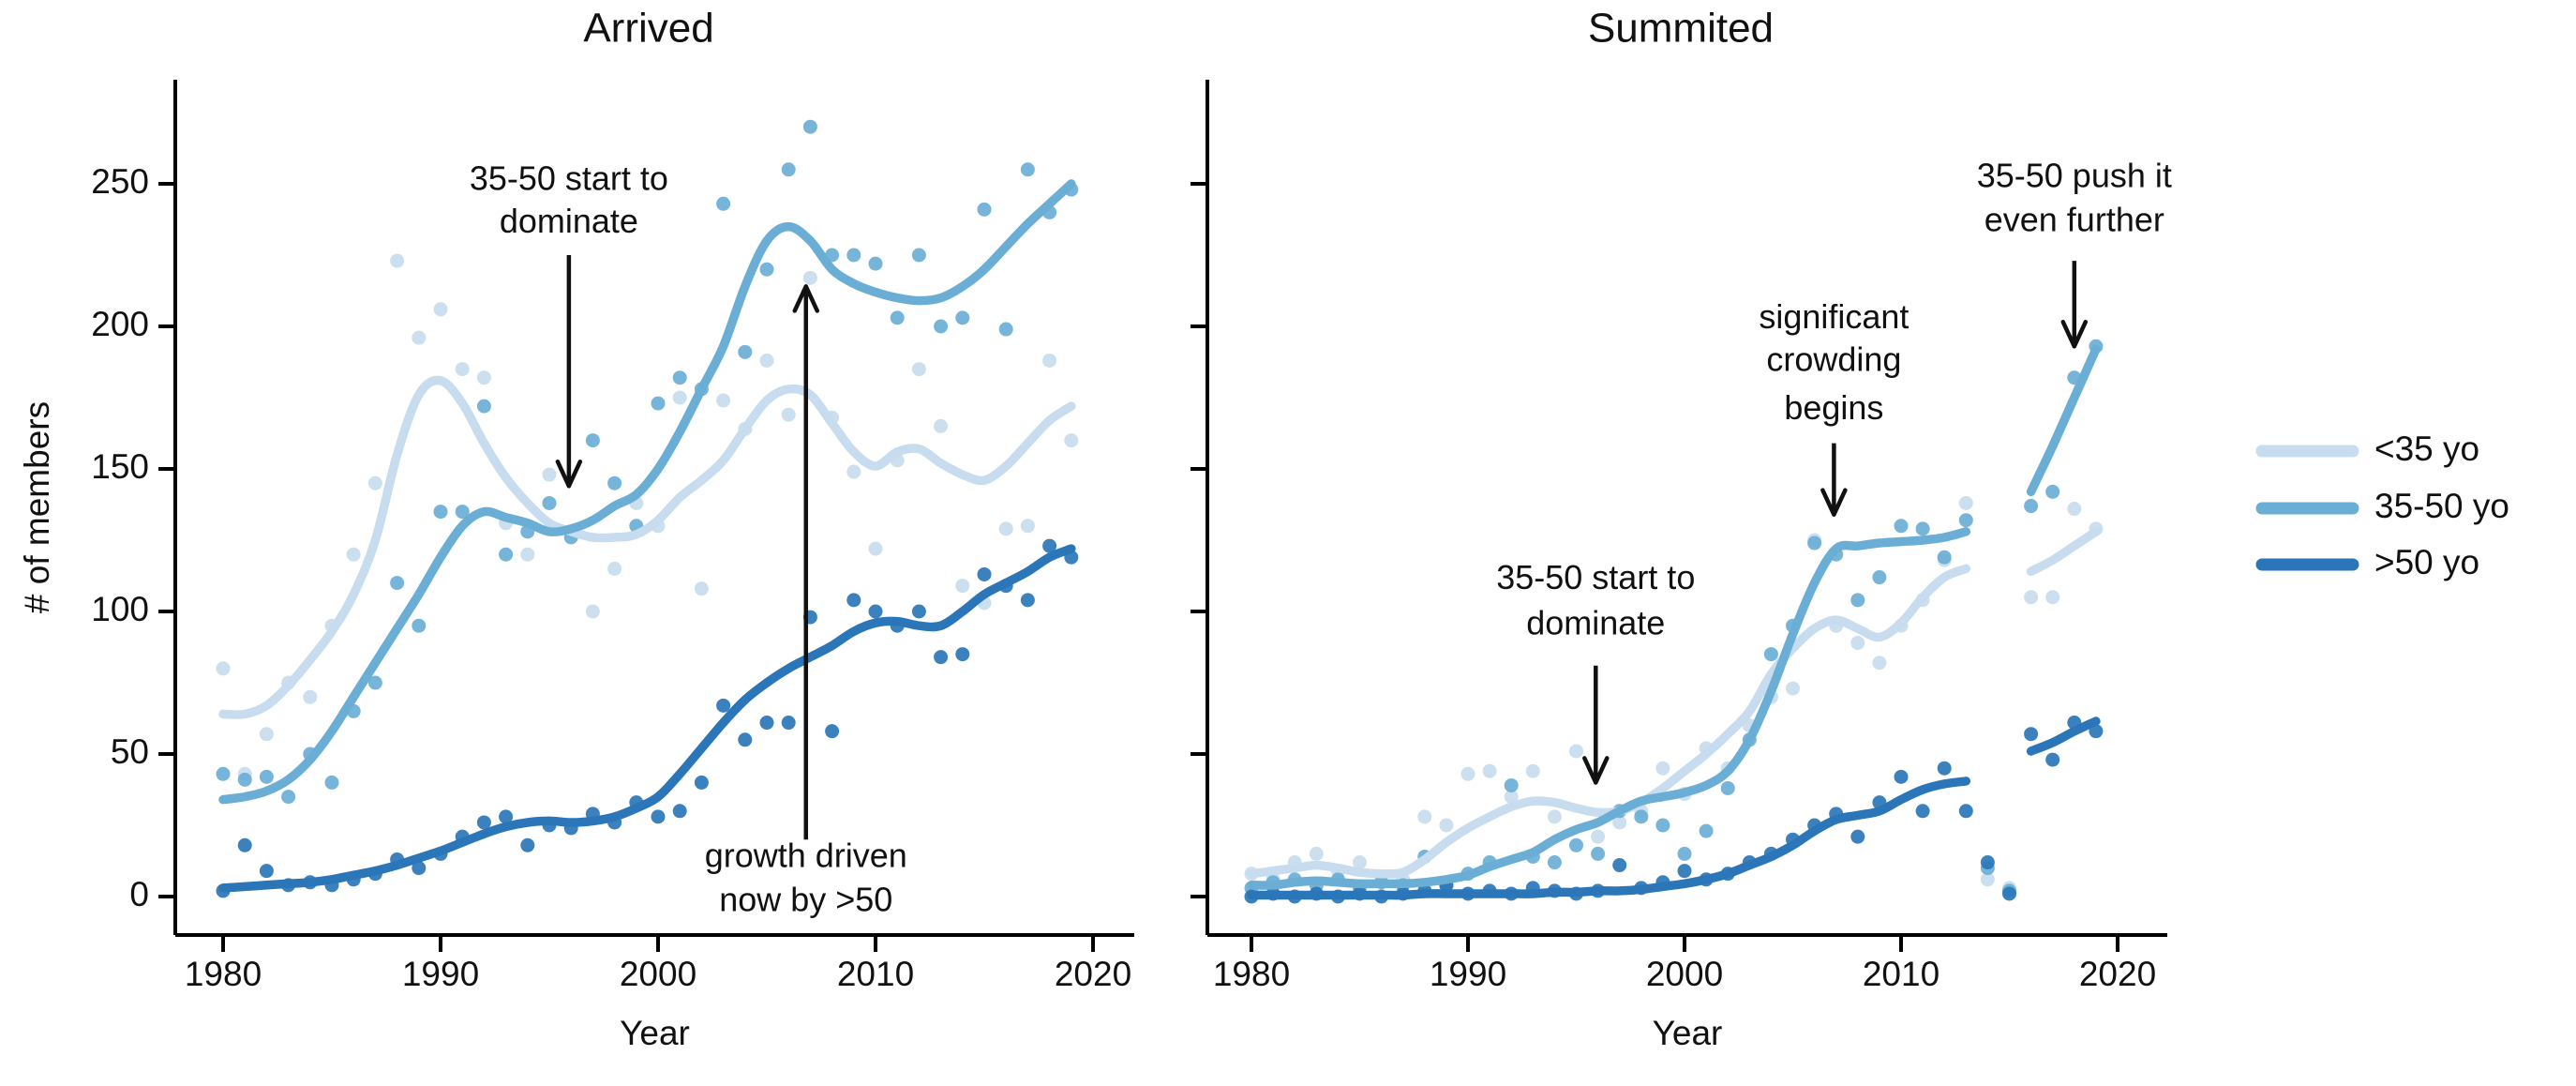 This screenshot has height=1086, width=2576. Describe the element at coordinates (120, 609) in the screenshot. I see `y-tick-label: 100` at that location.